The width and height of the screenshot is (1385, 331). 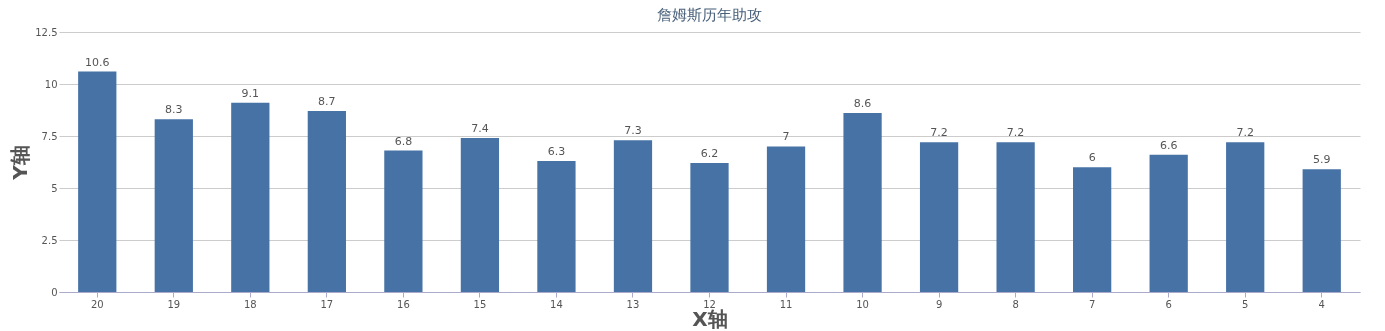 What do you see at coordinates (1168, 145) in the screenshot?
I see `data-label: 6.6` at bounding box center [1168, 145].